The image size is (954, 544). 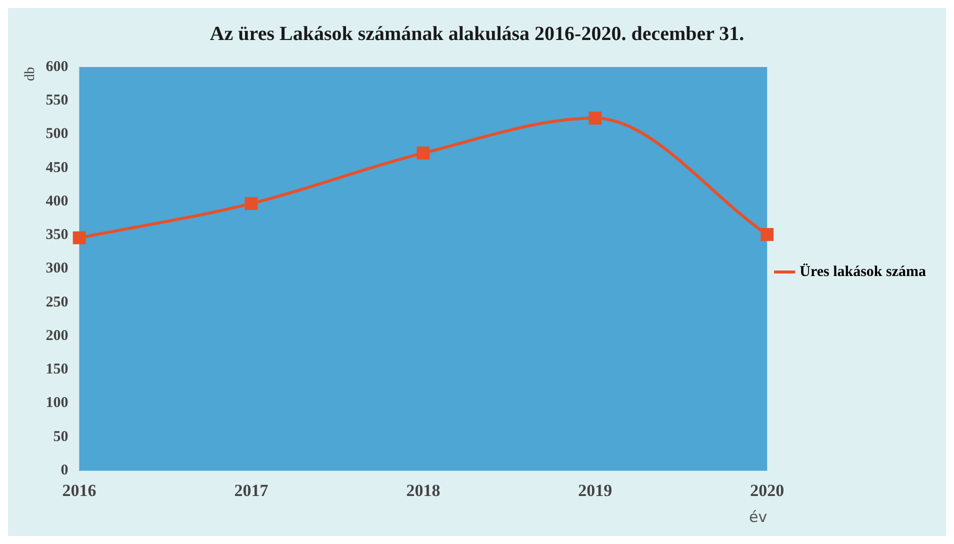 What do you see at coordinates (251, 490) in the screenshot?
I see `x-tick-label: 2017` at bounding box center [251, 490].